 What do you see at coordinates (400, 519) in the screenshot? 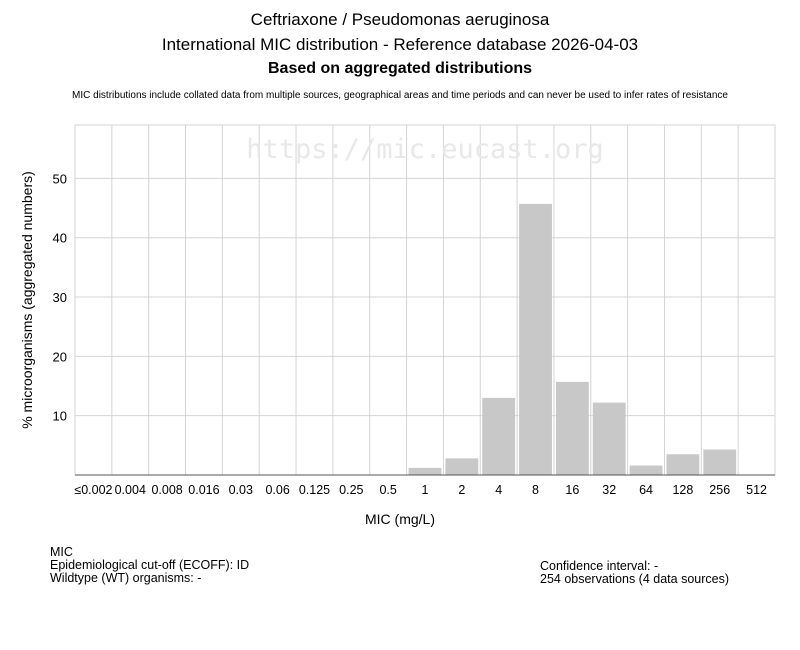
I see `x-axis-label: MIC (mg/L)` at bounding box center [400, 519].